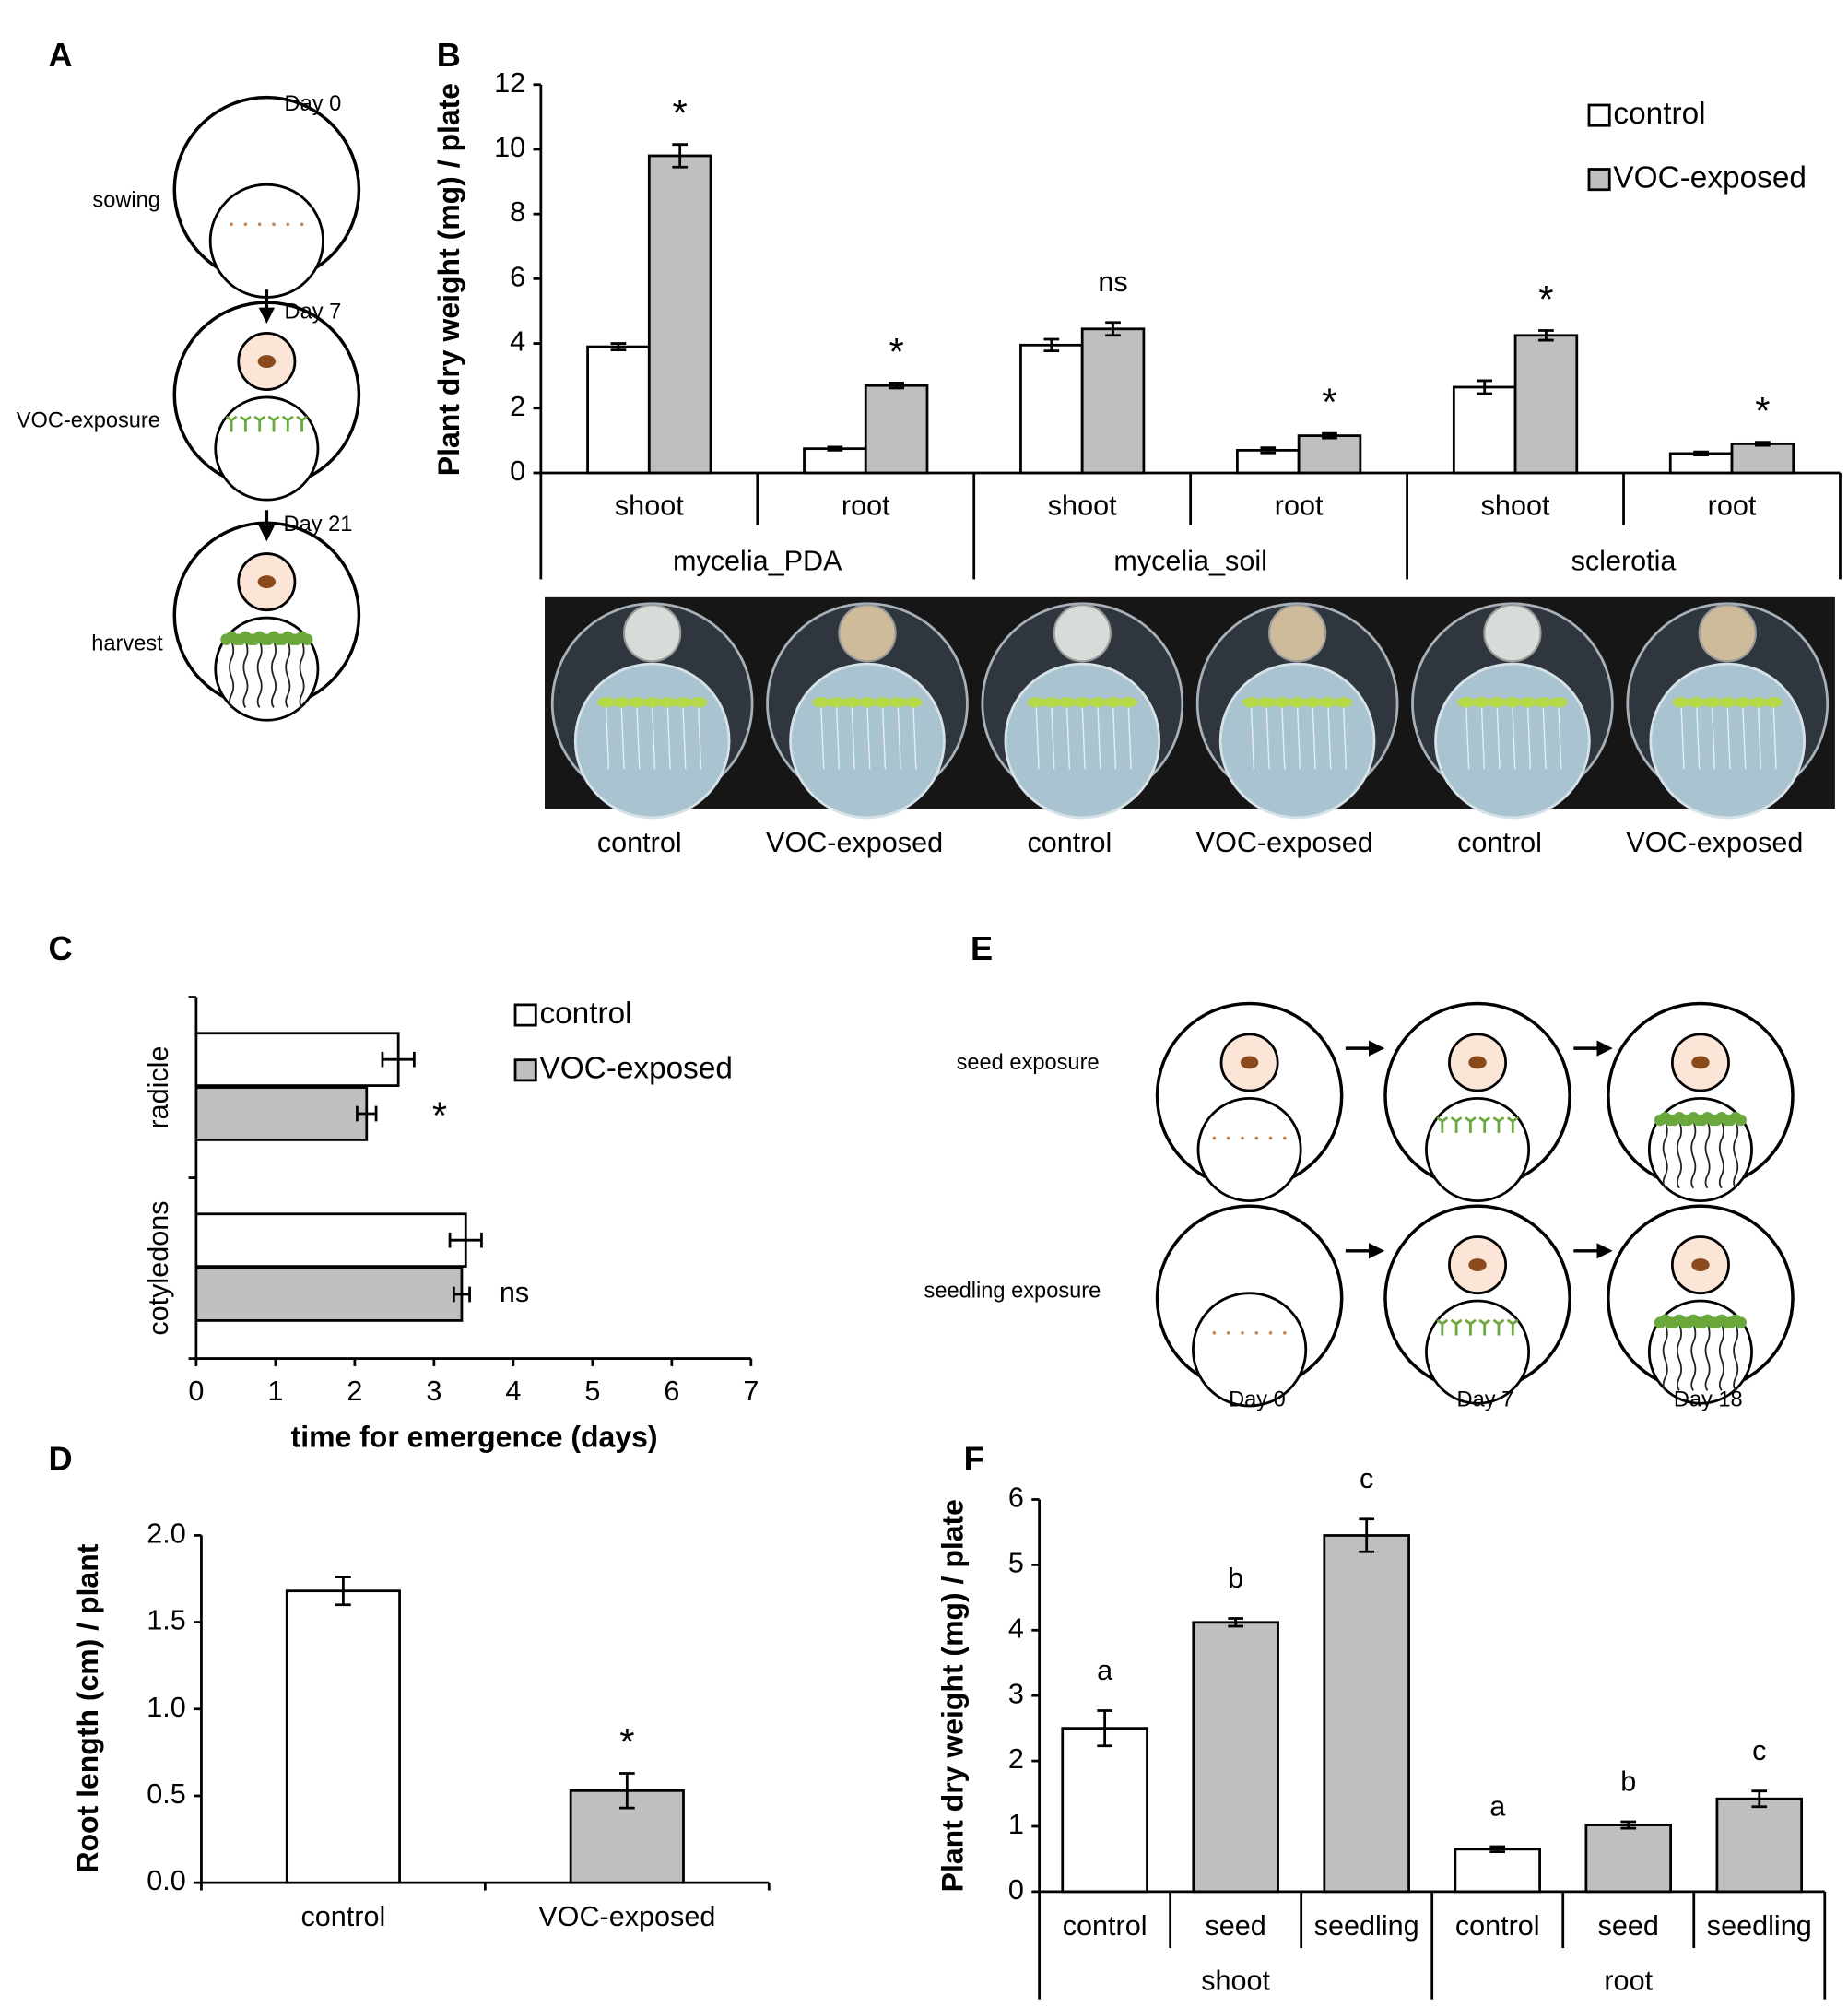  I want to click on legend-label: VOC-exposed, so click(636, 1069).